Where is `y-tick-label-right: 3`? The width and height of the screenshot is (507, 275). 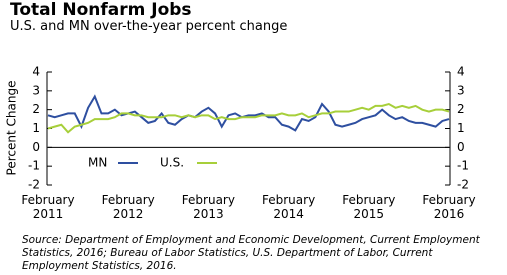
y-tick-label-right: 3 is located at coordinates (461, 90).